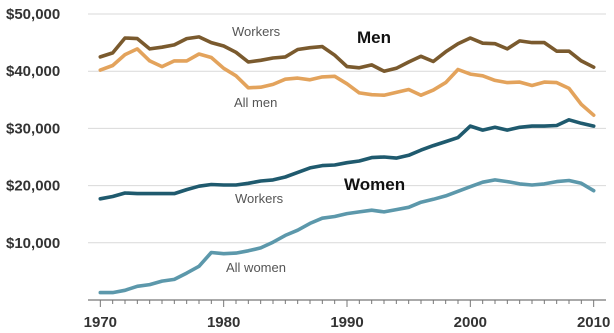 The width and height of the screenshot is (614, 333). I want to click on series-annotation: All women, so click(256, 267).